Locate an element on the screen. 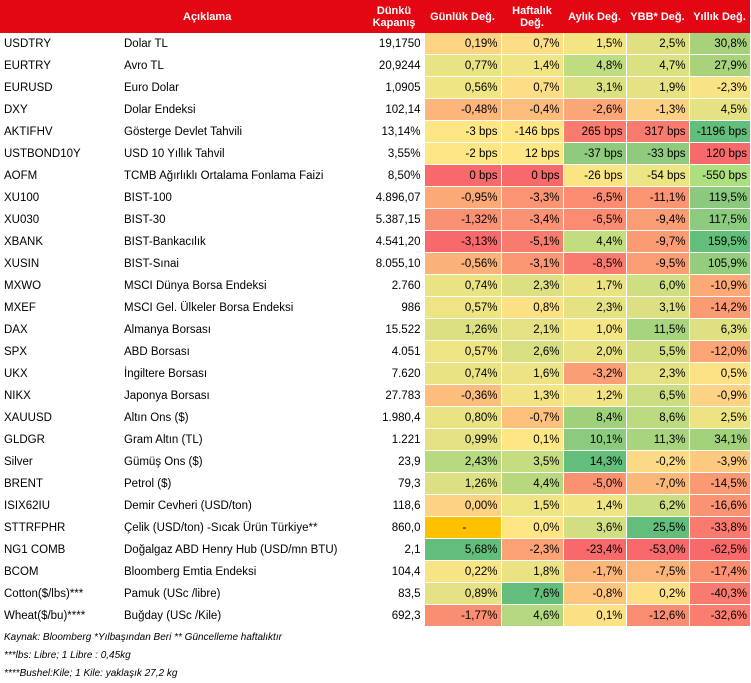 The height and width of the screenshot is (683, 751). daily-change: 0,57% is located at coordinates (462, 351).